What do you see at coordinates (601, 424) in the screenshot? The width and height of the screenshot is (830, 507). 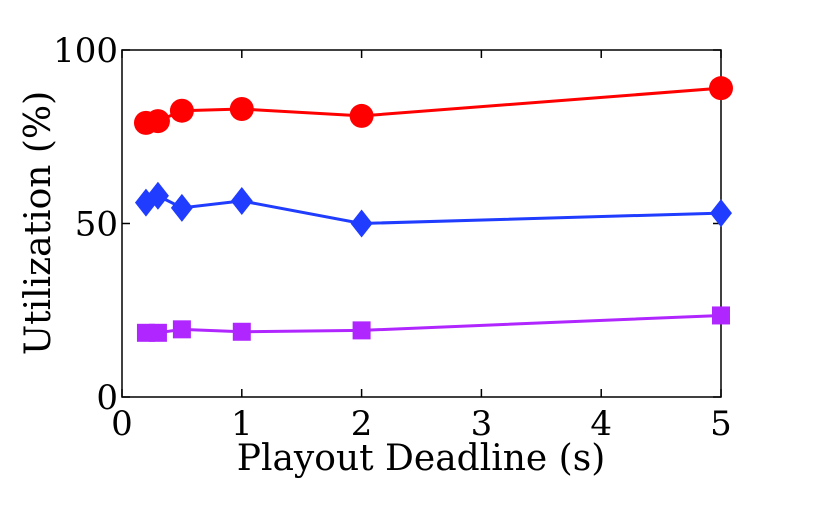 I see `x-tick-label-4: 4` at bounding box center [601, 424].